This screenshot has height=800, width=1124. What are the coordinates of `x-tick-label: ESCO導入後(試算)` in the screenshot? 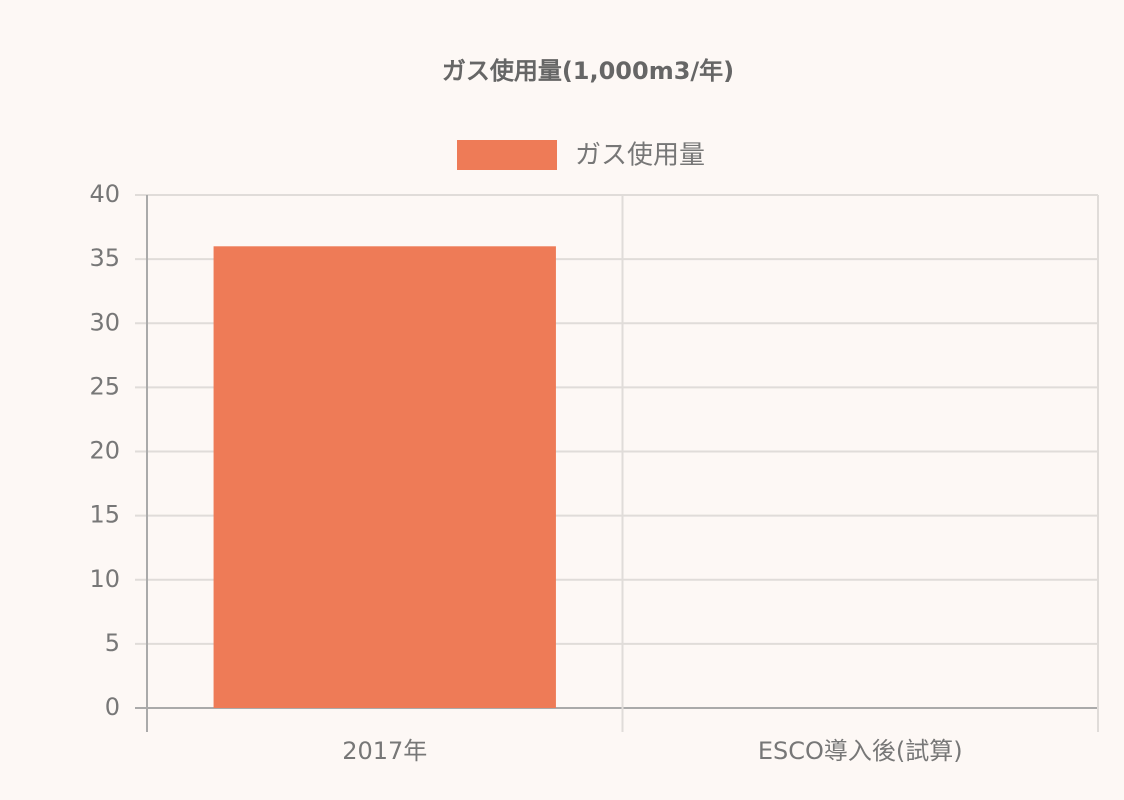 It's located at (860, 751).